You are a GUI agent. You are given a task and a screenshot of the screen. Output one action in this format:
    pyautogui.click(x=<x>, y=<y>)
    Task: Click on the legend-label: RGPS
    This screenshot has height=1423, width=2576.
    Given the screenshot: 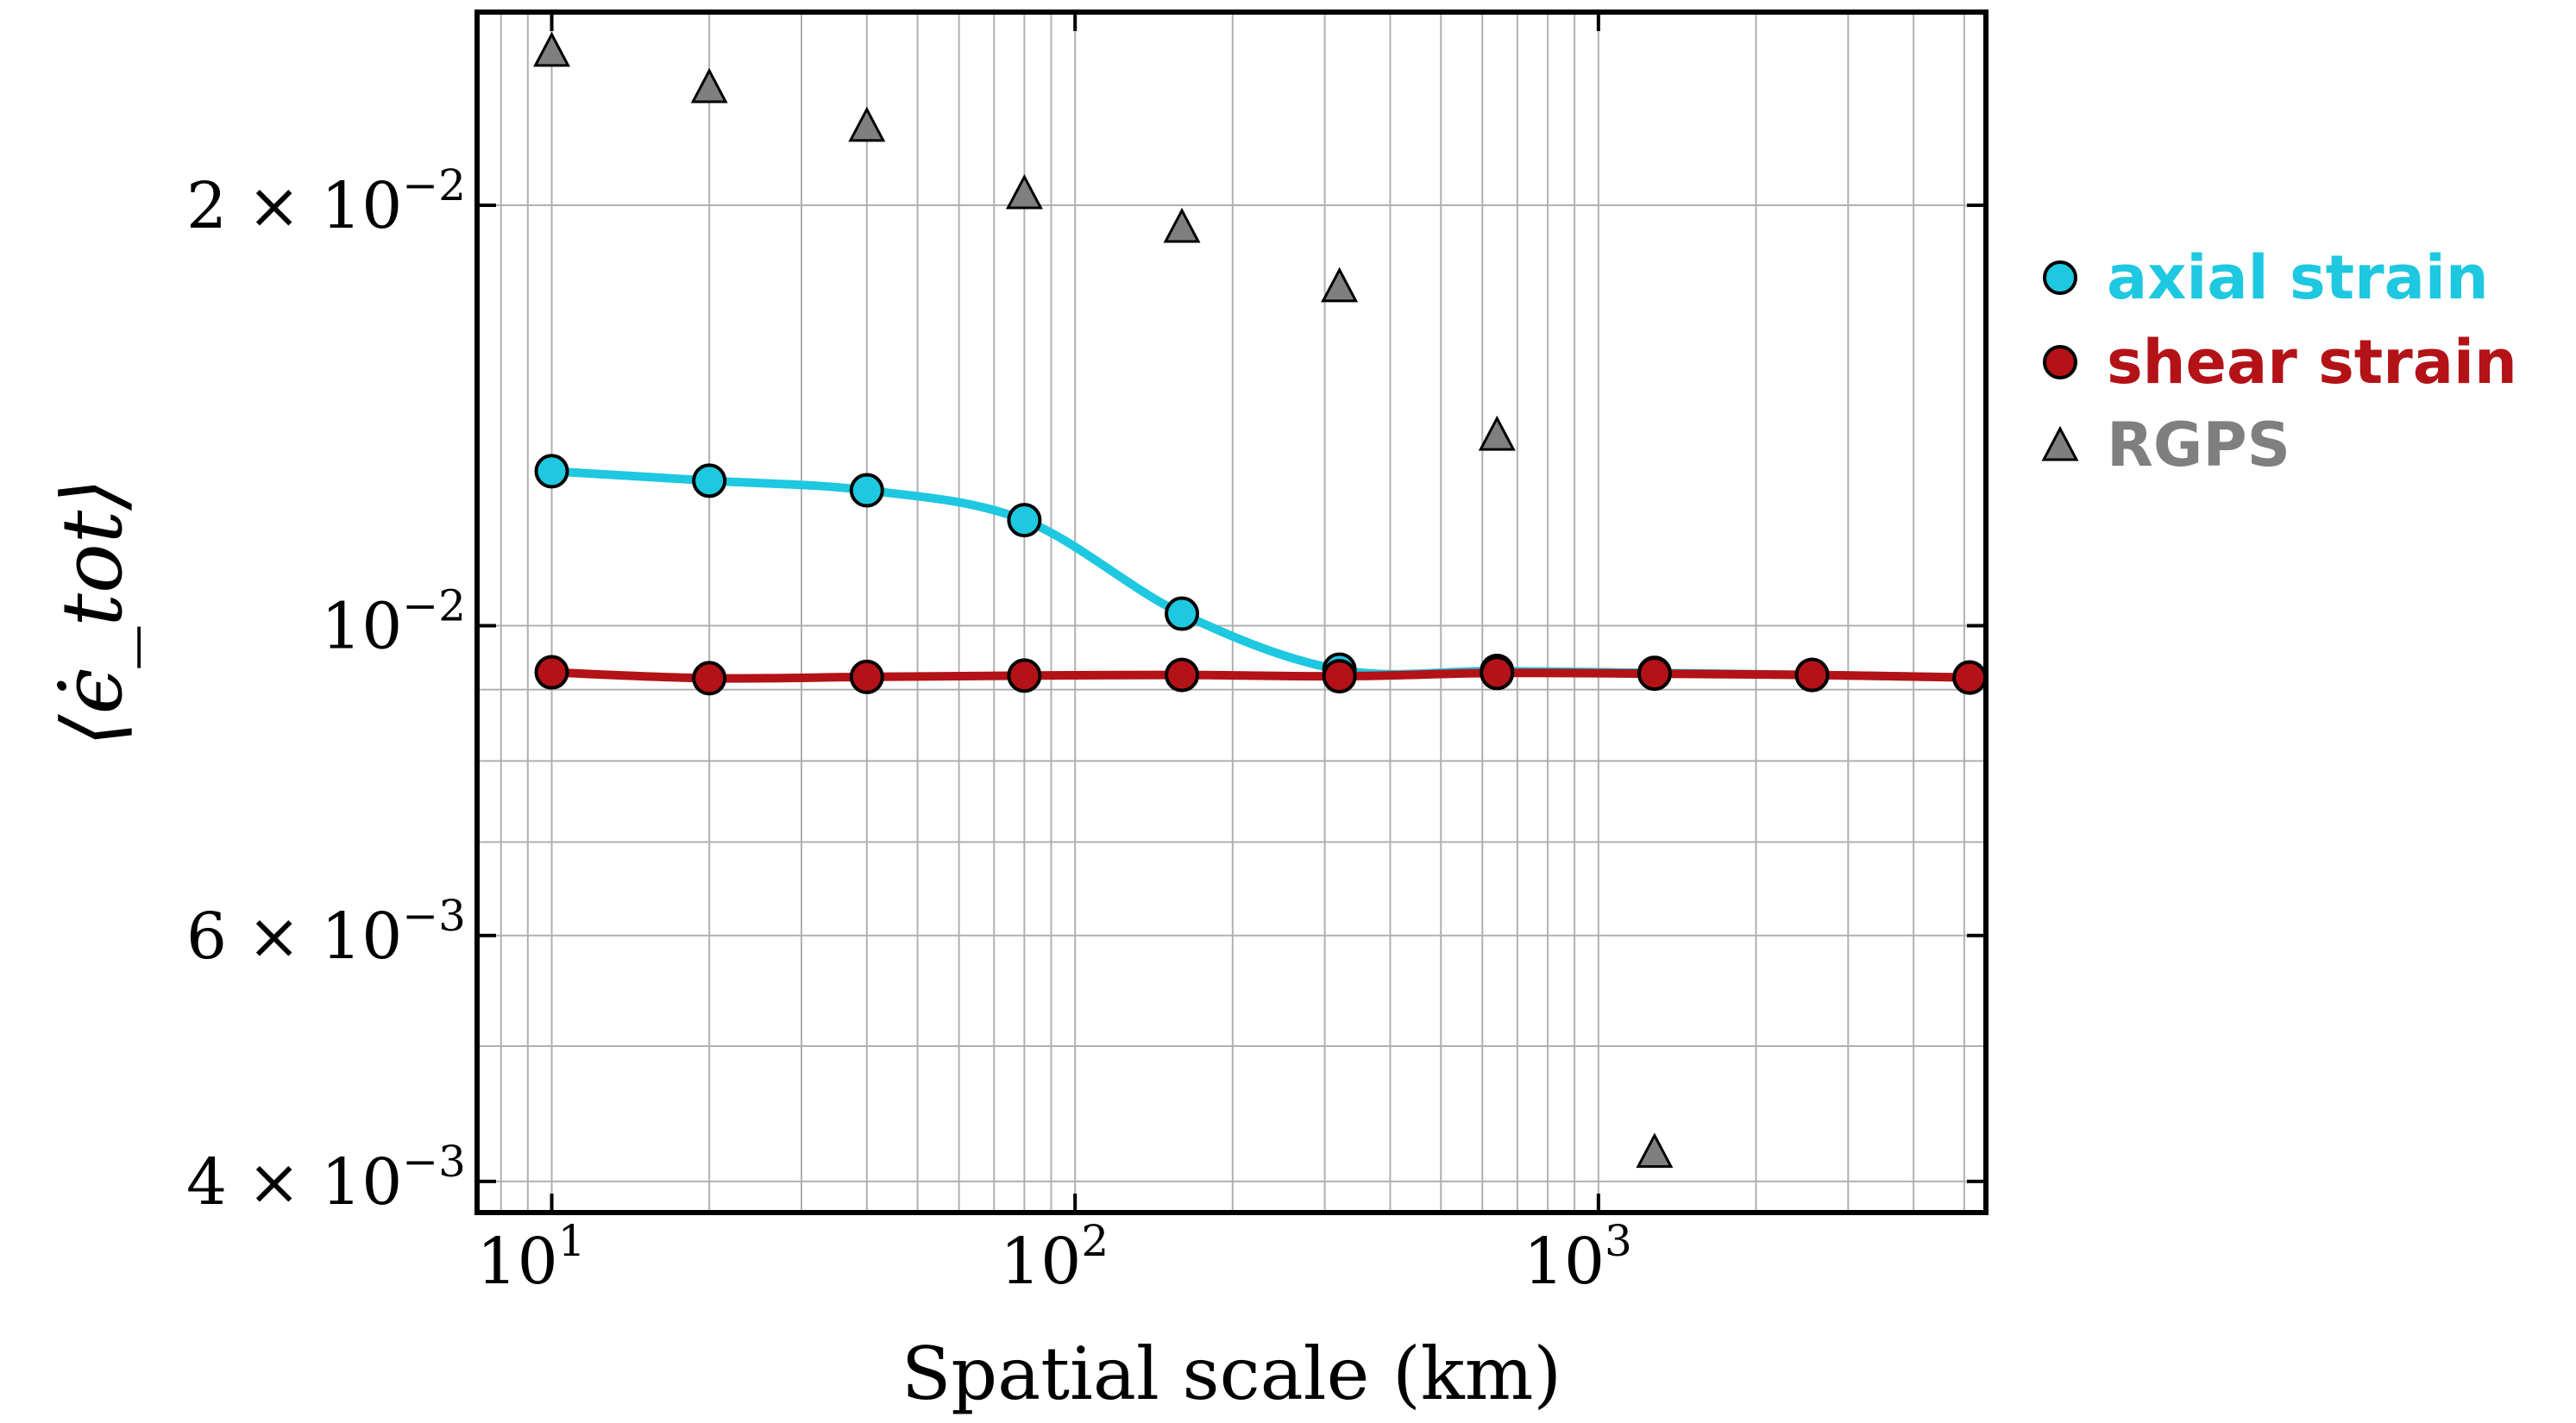 What is the action you would take?
    pyautogui.click(x=2198, y=445)
    